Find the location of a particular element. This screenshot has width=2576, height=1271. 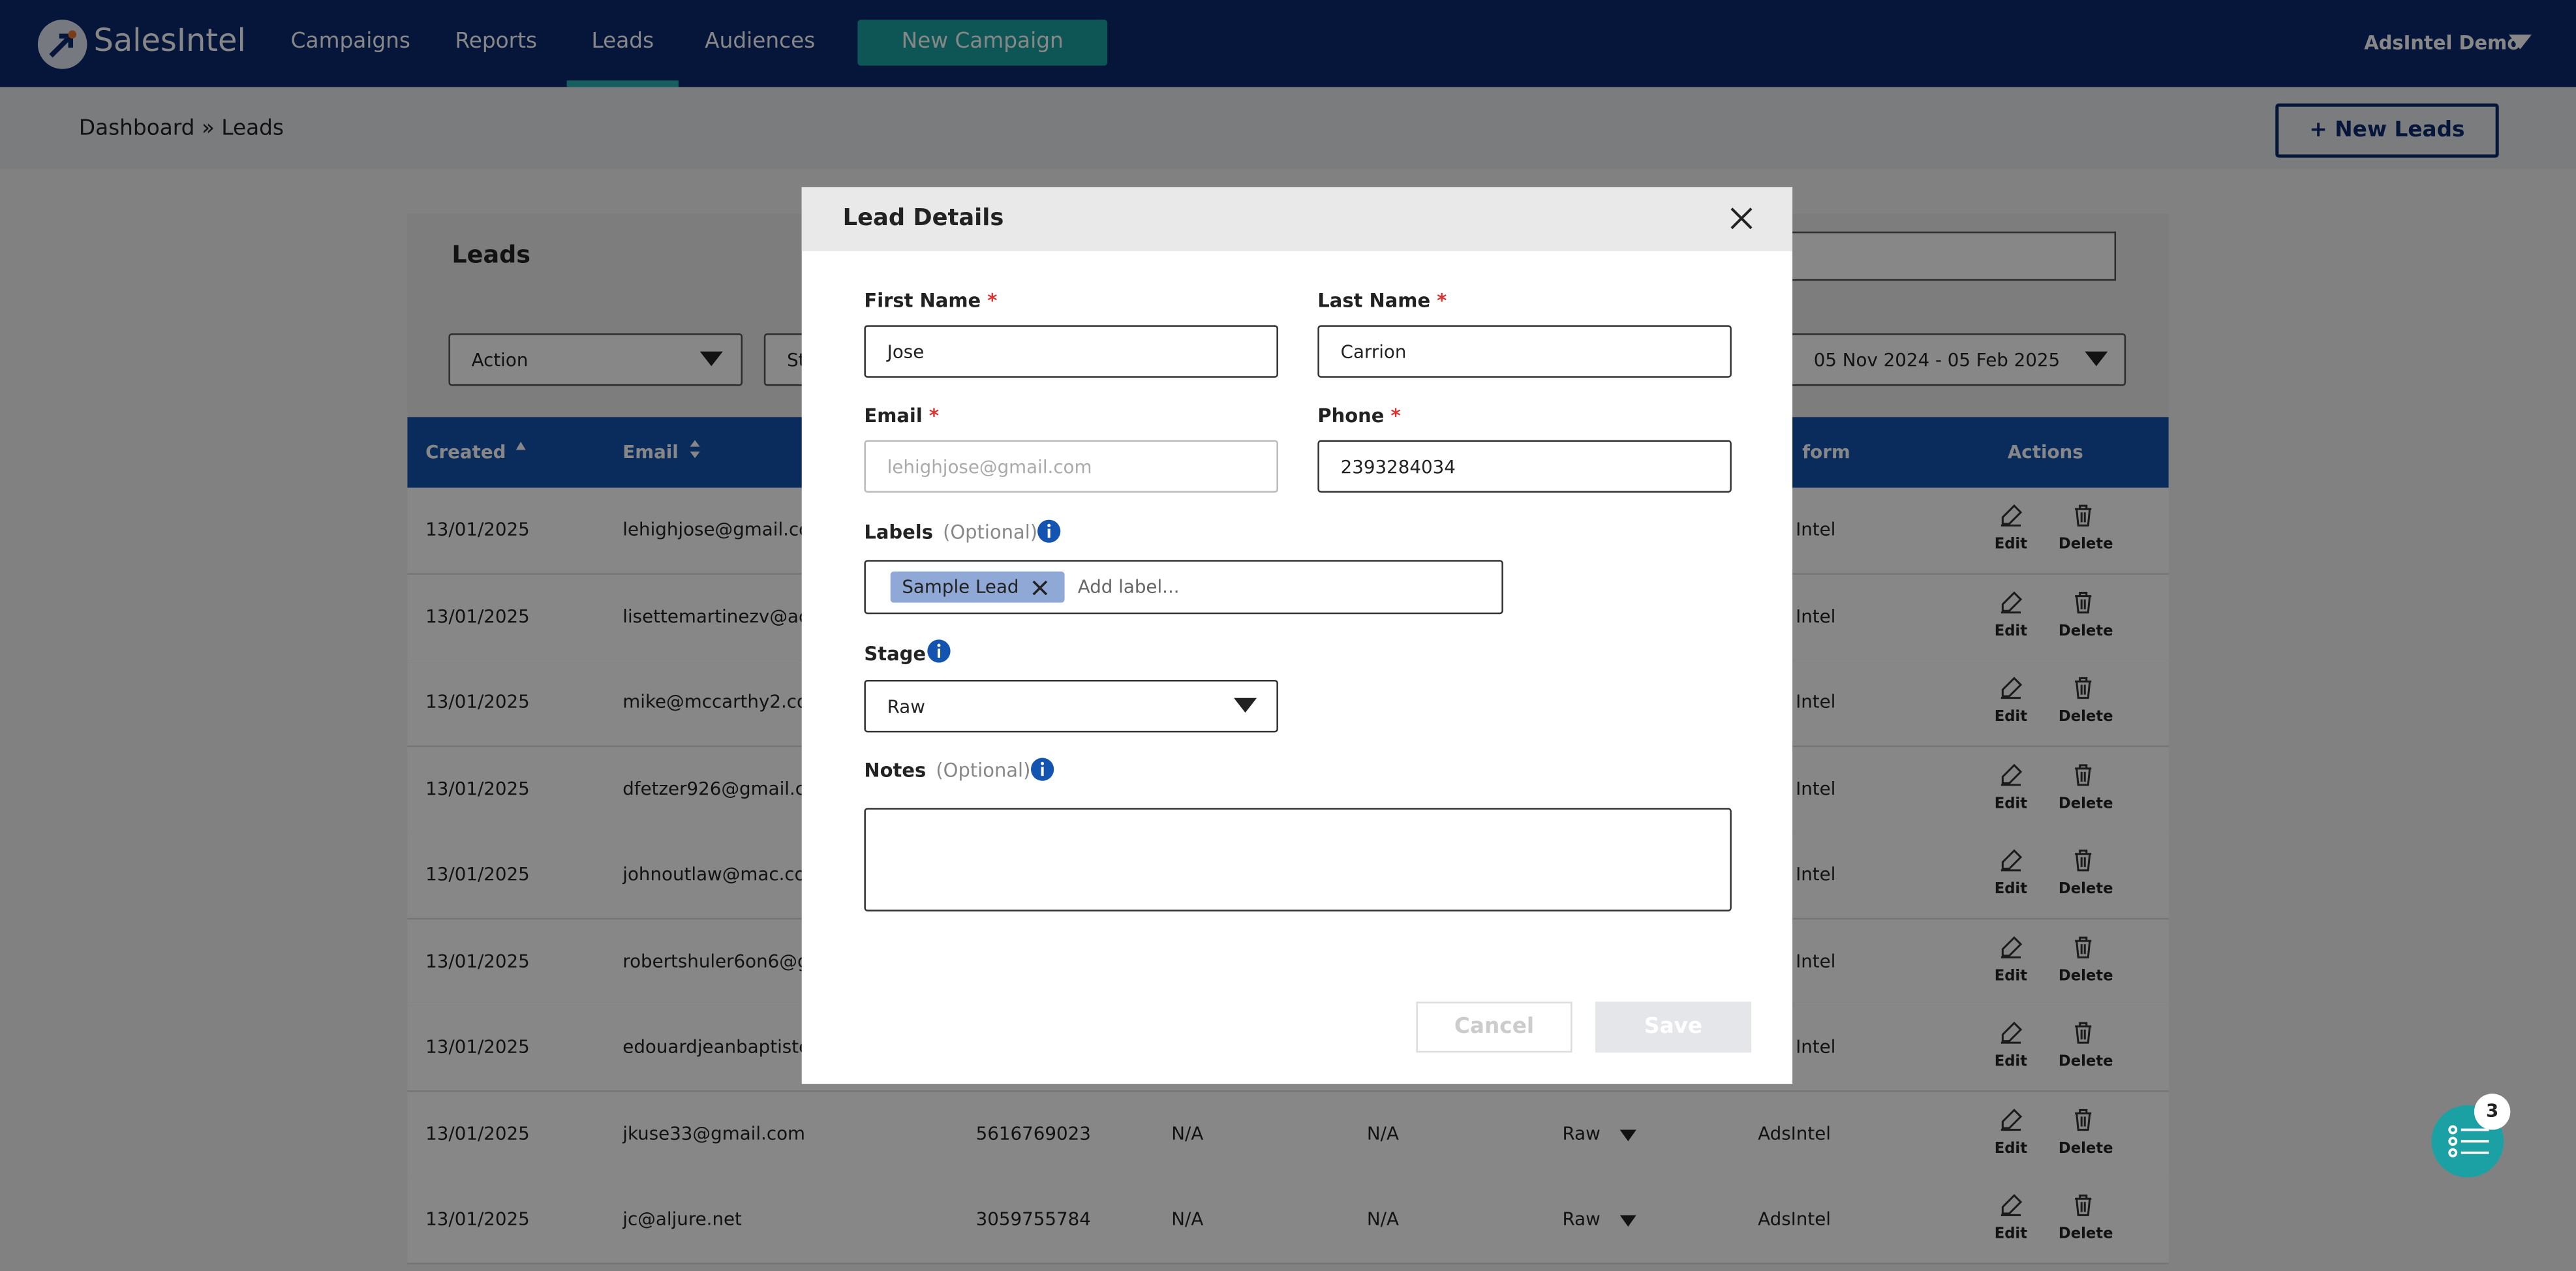

field-label: Phone * is located at coordinates (1358, 415).